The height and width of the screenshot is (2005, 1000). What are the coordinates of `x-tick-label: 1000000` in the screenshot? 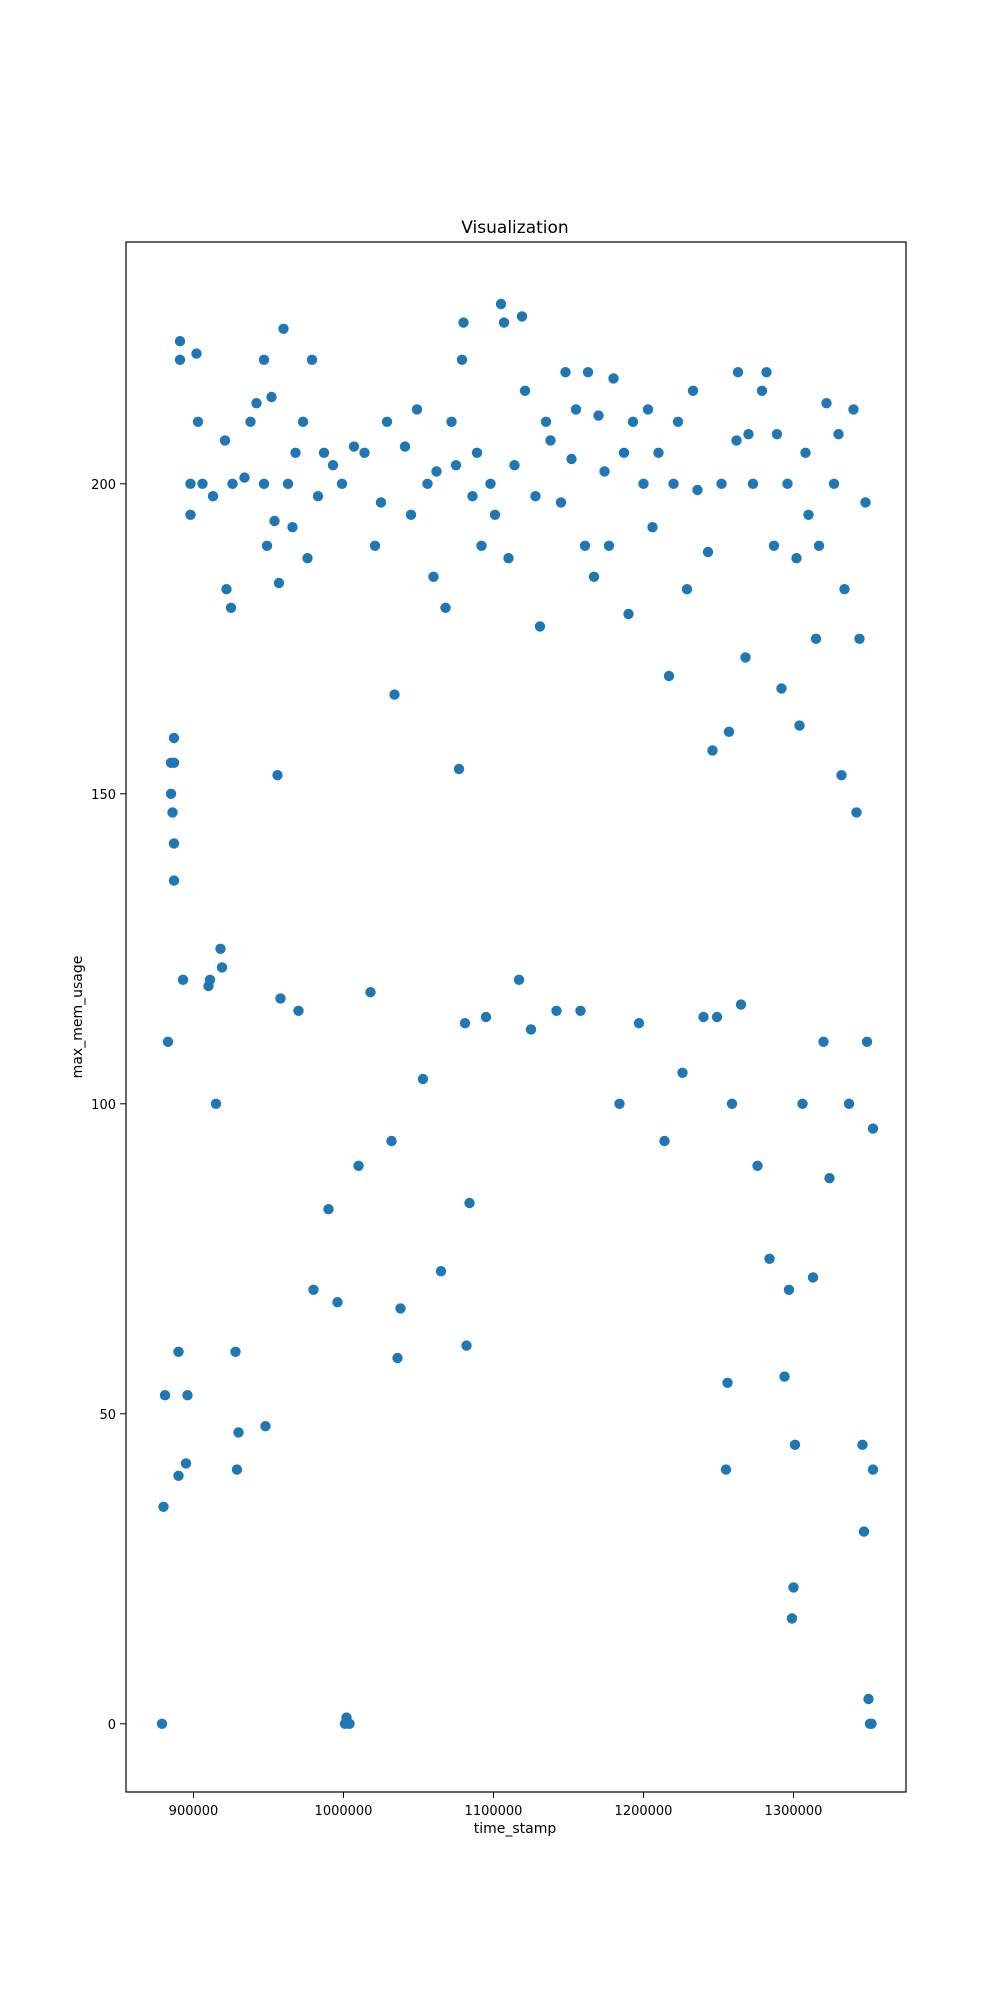 It's located at (344, 1811).